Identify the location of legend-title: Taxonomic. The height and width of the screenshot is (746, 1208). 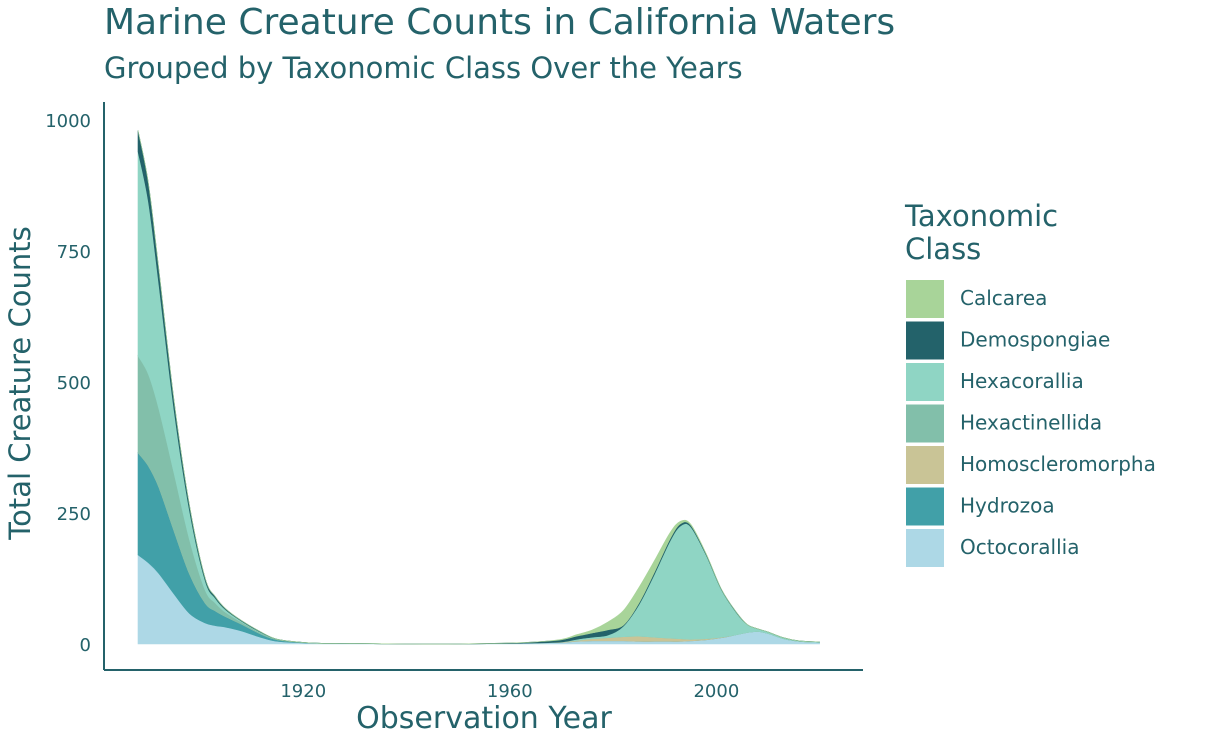
(981, 216).